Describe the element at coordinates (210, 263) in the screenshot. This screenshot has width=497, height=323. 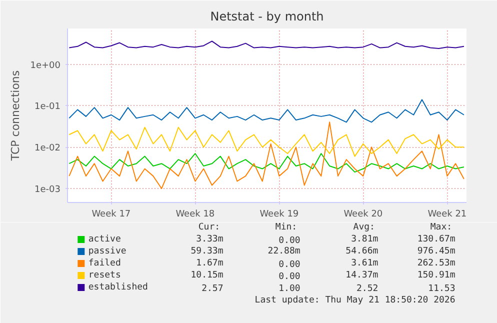
I see `text: 1.67m` at that location.